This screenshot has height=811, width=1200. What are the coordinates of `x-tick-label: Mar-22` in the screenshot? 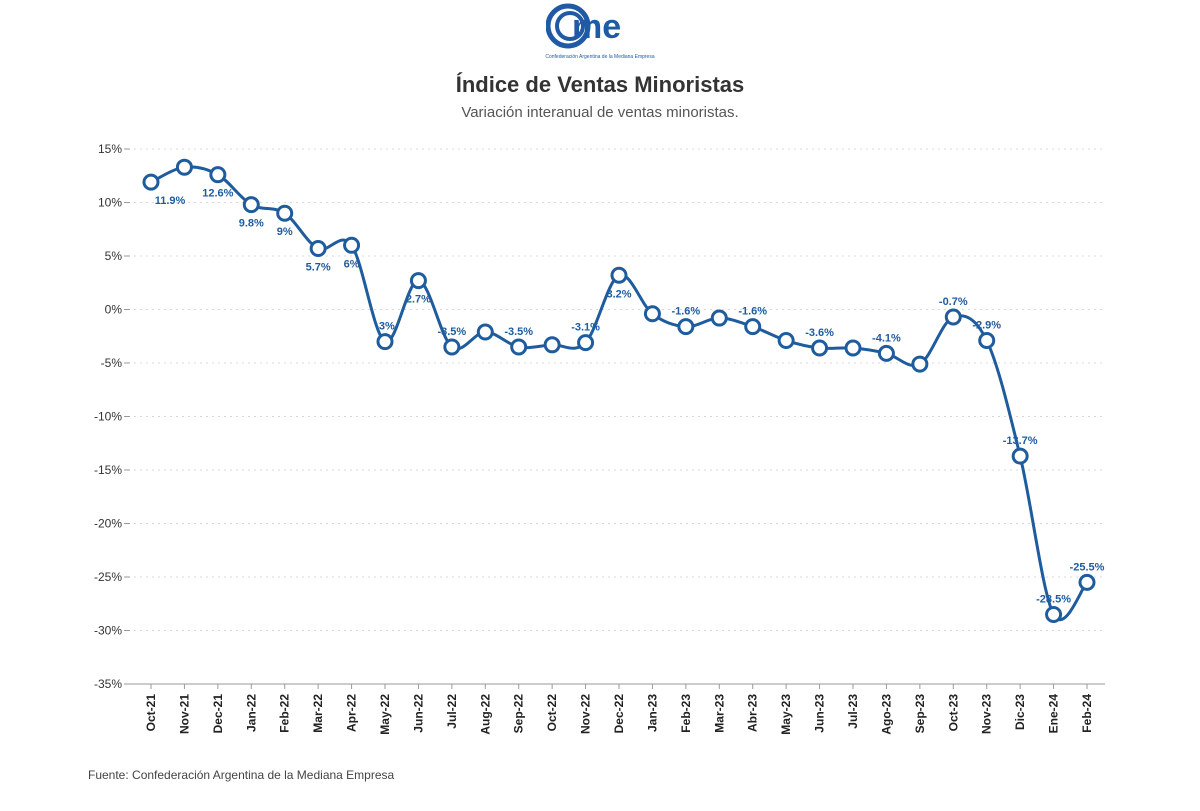 It's located at (318, 713).